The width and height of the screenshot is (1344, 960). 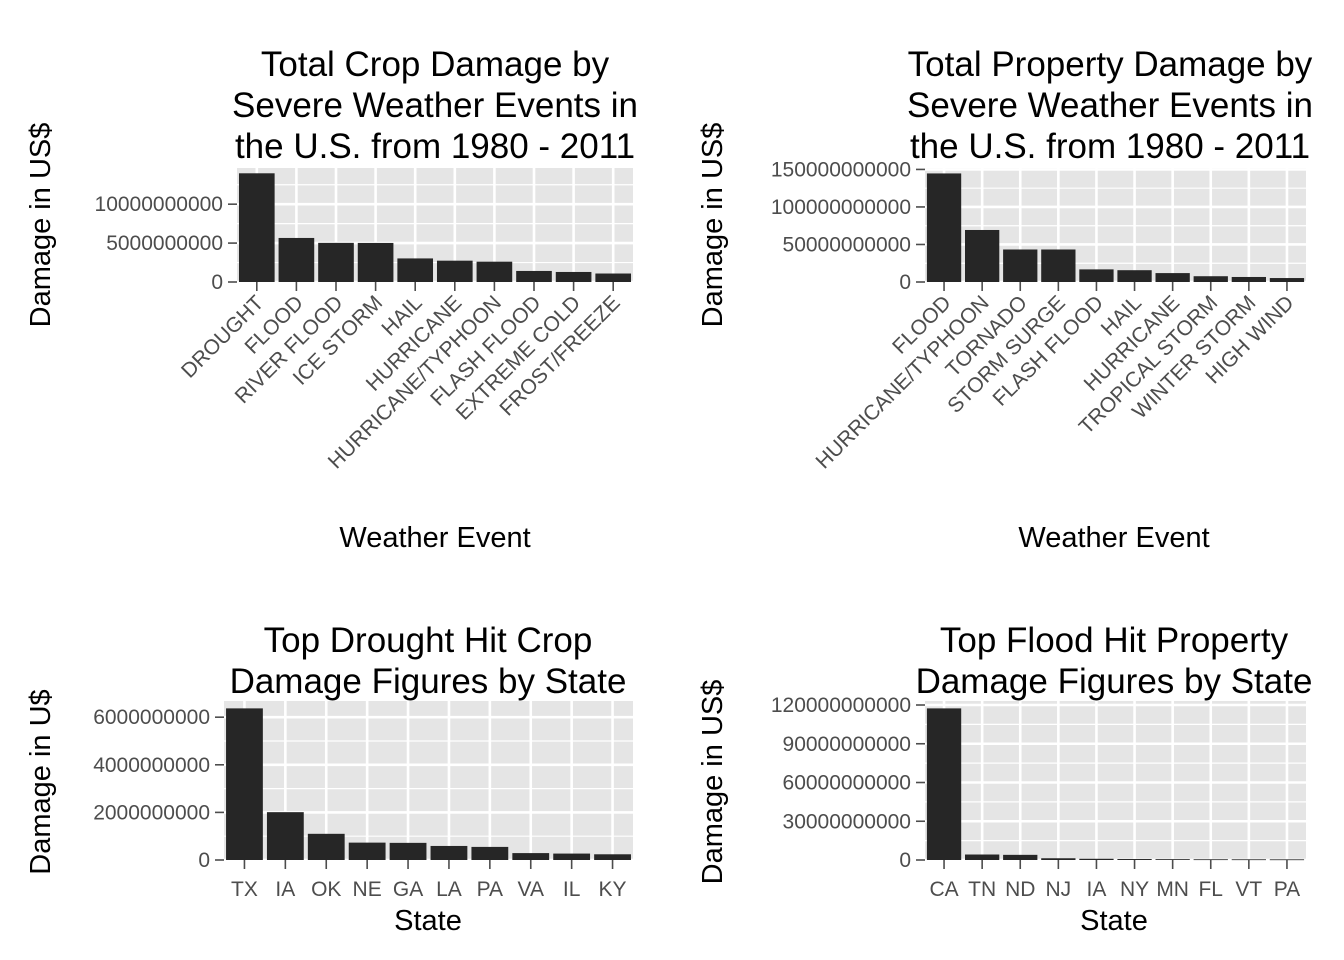 What do you see at coordinates (408, 889) in the screenshot?
I see `x-tick-label-ga: GA` at bounding box center [408, 889].